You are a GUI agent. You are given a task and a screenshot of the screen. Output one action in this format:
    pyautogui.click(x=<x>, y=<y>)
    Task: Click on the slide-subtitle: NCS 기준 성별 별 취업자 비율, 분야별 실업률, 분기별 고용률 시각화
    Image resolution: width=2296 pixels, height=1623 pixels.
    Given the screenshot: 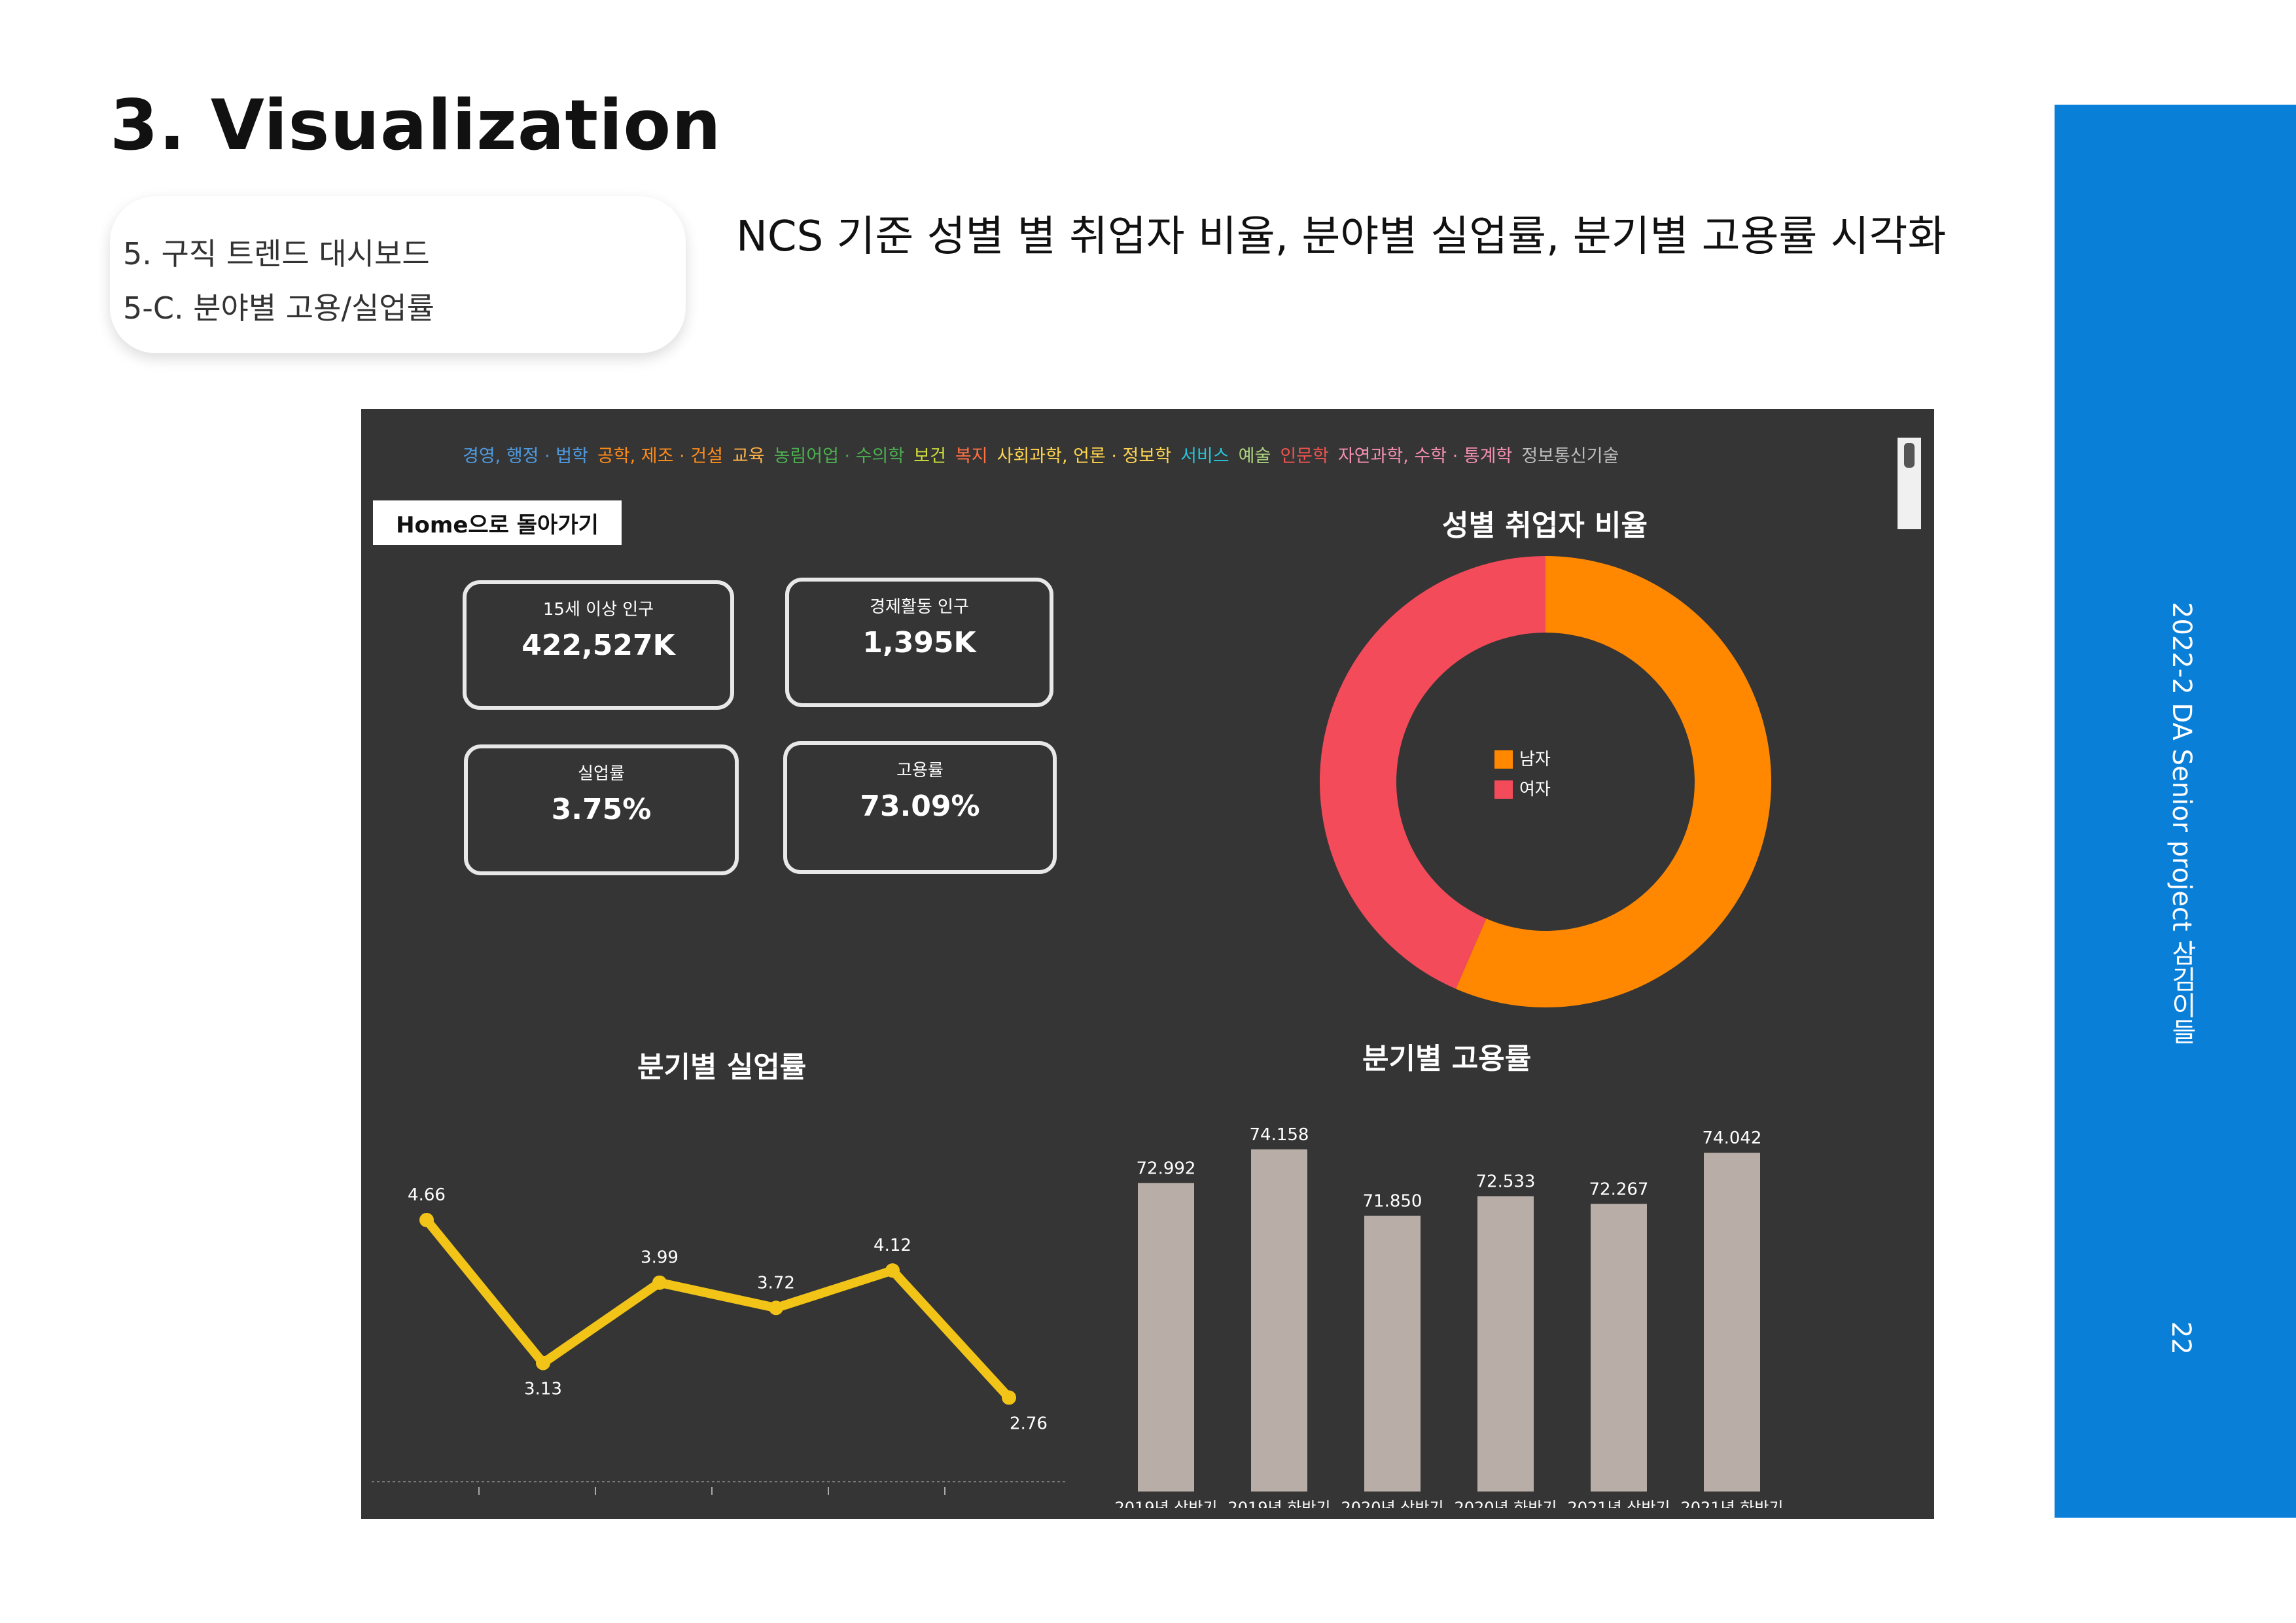 What is the action you would take?
    pyautogui.click(x=1341, y=237)
    